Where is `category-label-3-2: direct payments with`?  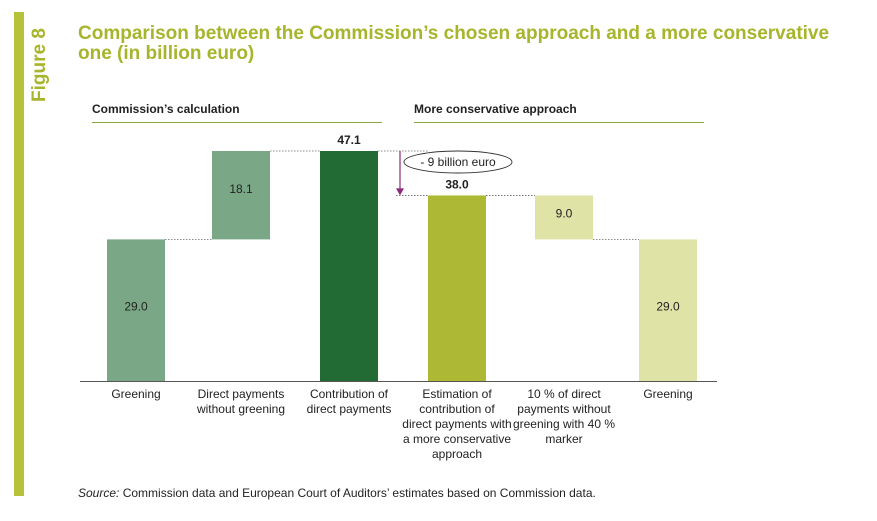 category-label-3-2: direct payments with is located at coordinates (456, 424).